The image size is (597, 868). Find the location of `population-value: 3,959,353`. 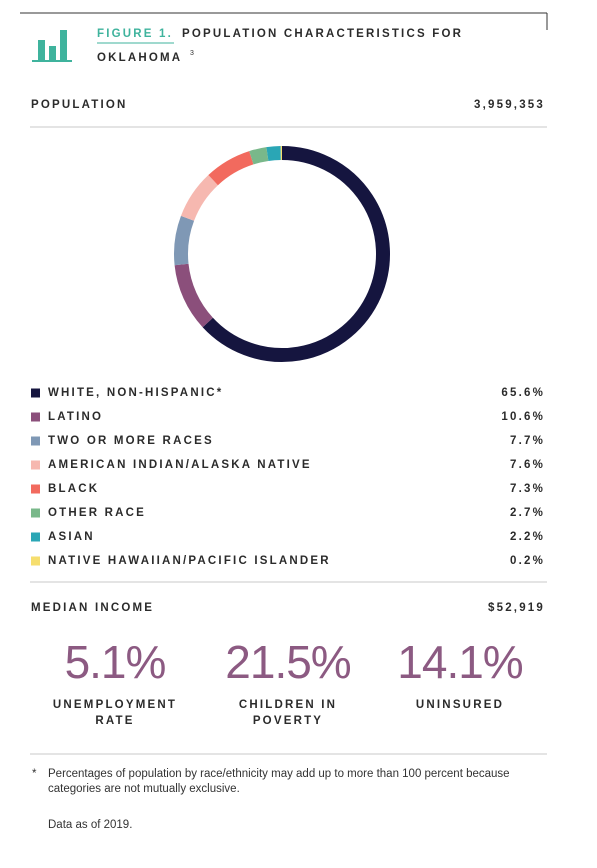

population-value: 3,959,353 is located at coordinates (509, 105).